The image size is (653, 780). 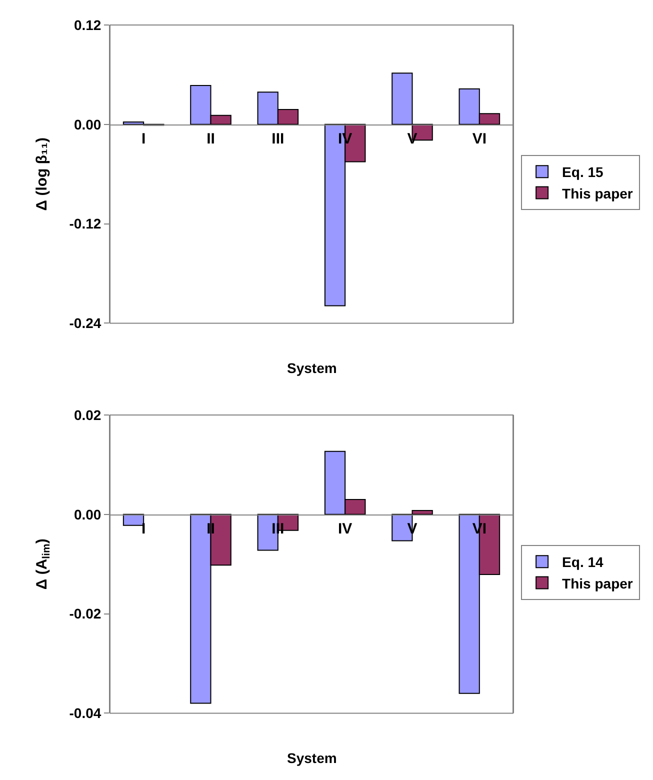 I want to click on x-tick-label: III, so click(x=278, y=139).